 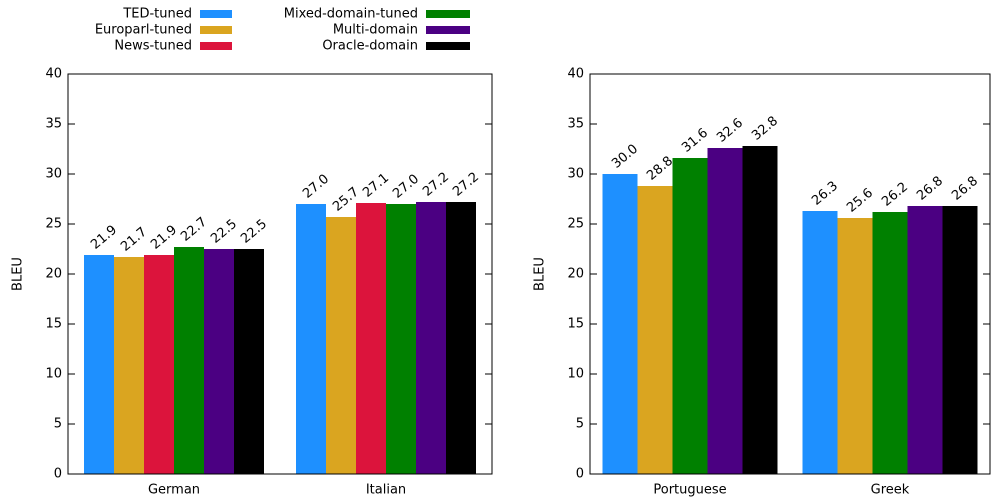 What do you see at coordinates (625, 157) in the screenshot?
I see `value-label: 30.0` at bounding box center [625, 157].